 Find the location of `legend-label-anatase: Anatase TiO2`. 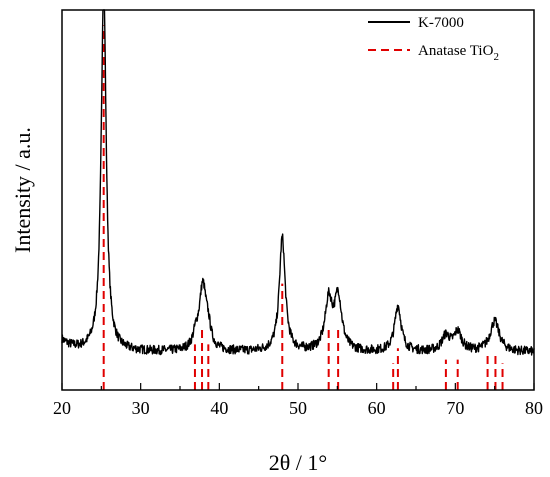

legend-label-anatase: Anatase TiO2 is located at coordinates (458, 53).